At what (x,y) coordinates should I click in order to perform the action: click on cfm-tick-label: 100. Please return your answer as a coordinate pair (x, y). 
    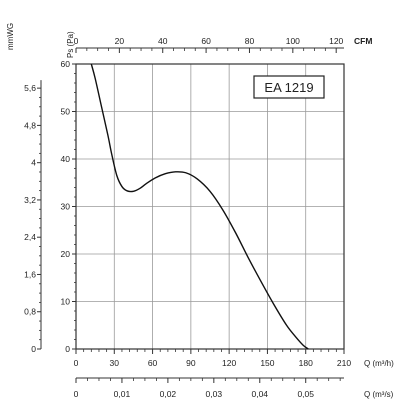
    Looking at the image, I should click on (293, 41).